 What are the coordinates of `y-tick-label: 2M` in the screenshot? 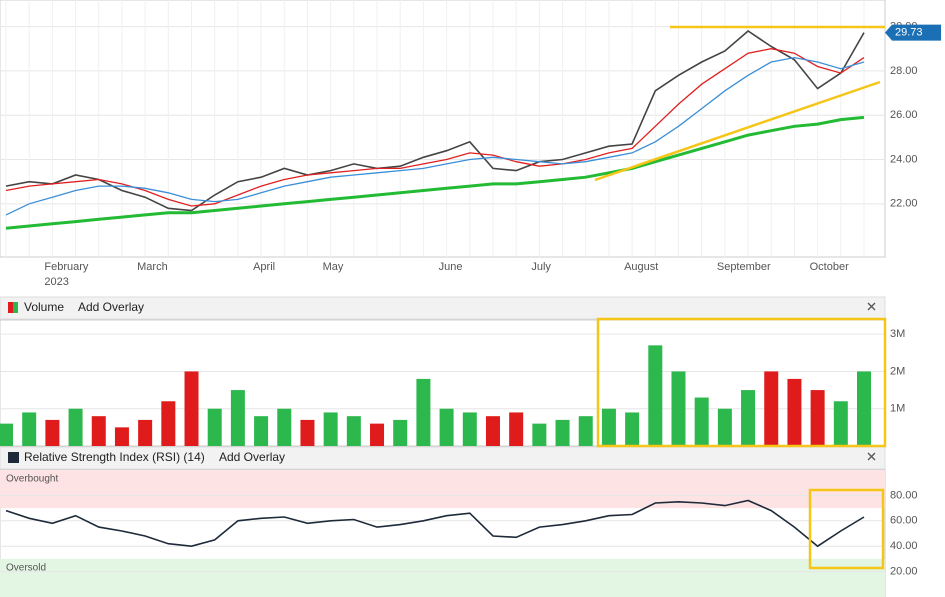 It's located at (897, 371).